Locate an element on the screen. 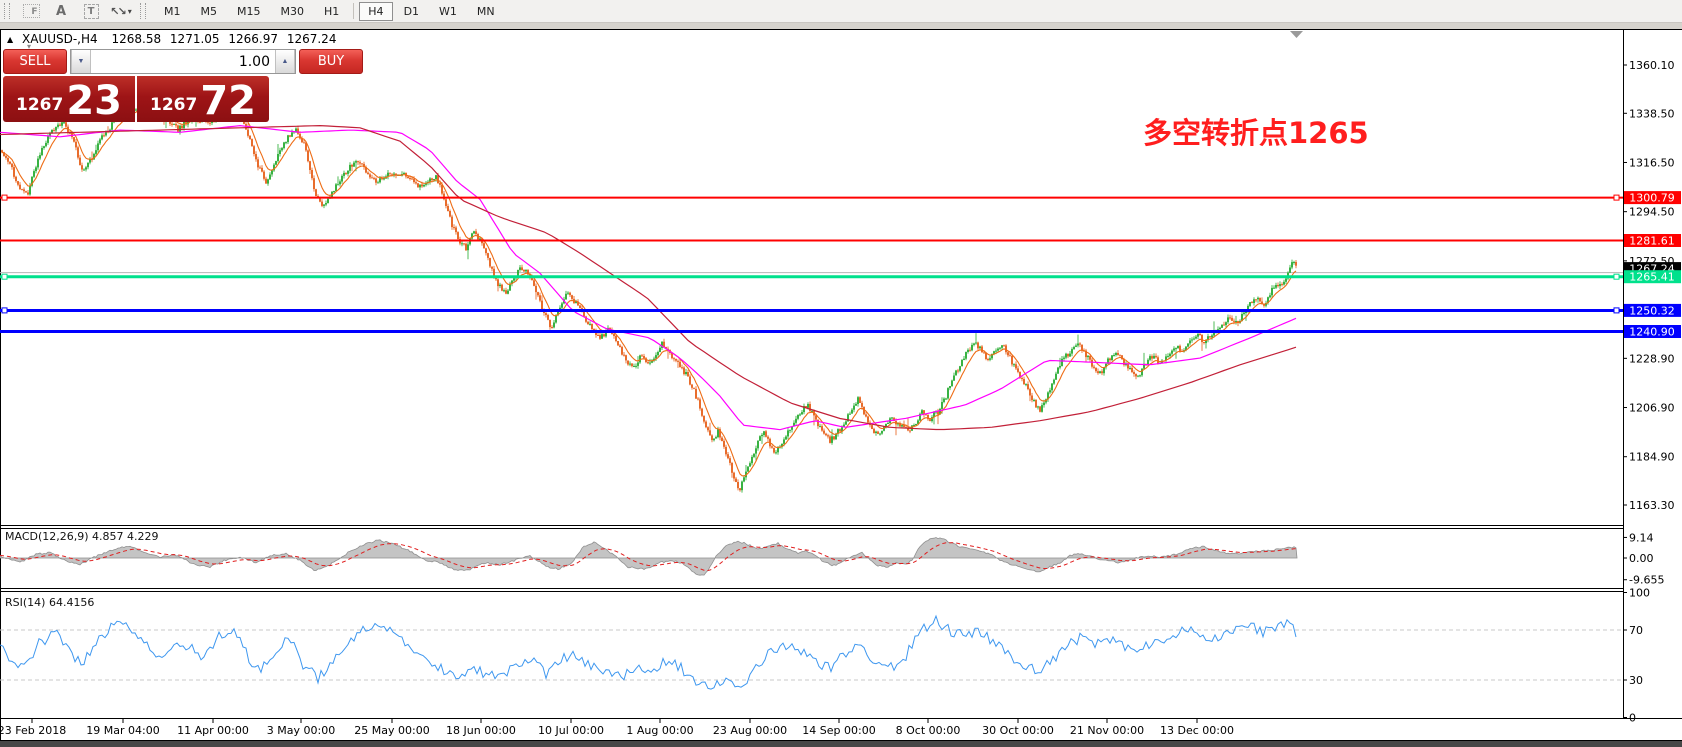  macd-tick-label: -9.655 is located at coordinates (1646, 580).